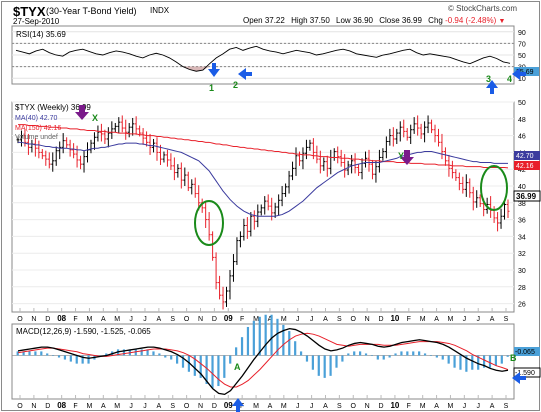 This screenshot has height=412, width=541. Describe the element at coordinates (522, 187) in the screenshot. I see `price-tick-label: 40` at that location.